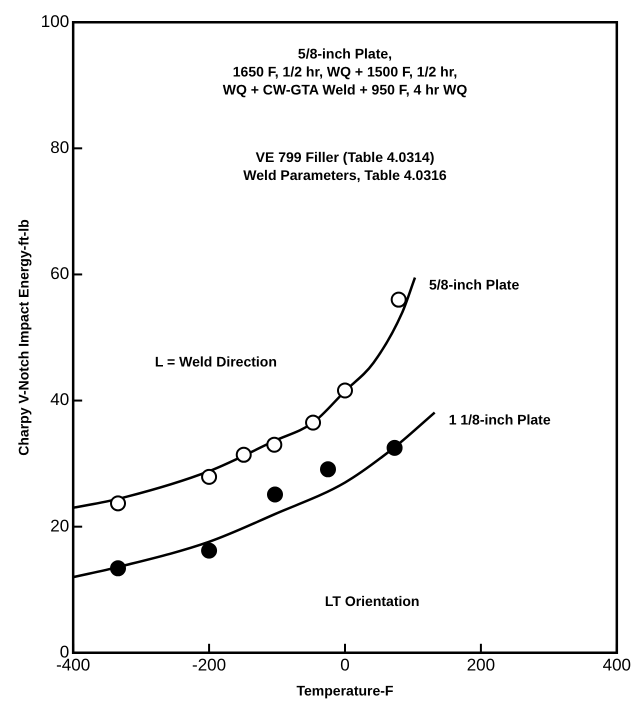 This screenshot has width=642, height=716. I want to click on series-label: 1 1/8-inch Plate, so click(499, 419).